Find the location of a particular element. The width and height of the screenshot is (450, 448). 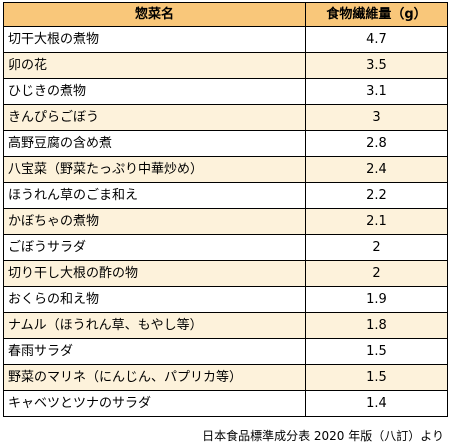

table-row: 八宝菜（野菜たっぷり中華炒め） 2.4 is located at coordinates (225, 169).